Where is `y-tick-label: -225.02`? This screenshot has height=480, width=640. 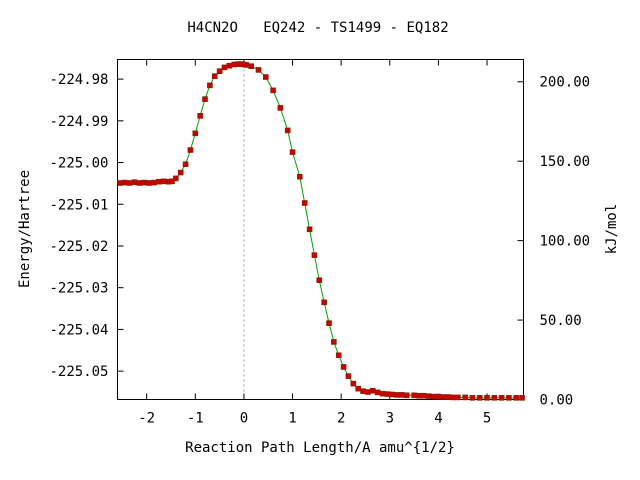
y-tick-label: -225.02 is located at coordinates (78, 247).